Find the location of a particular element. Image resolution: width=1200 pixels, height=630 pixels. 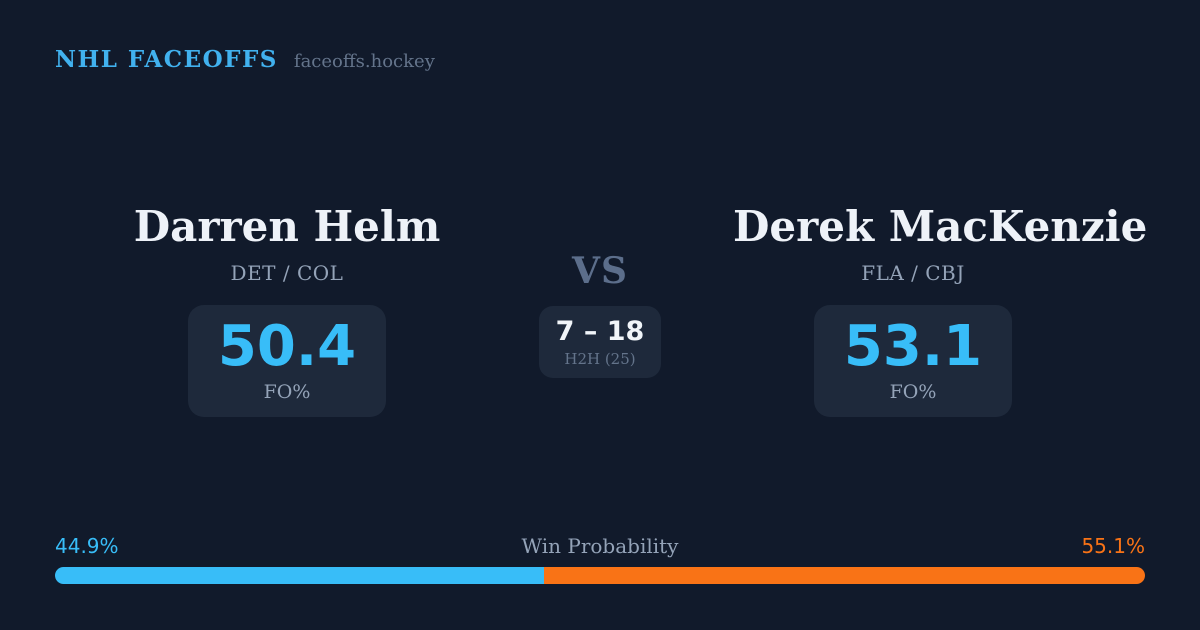

brand-title: NHL FACEOFFS is located at coordinates (166, 59).